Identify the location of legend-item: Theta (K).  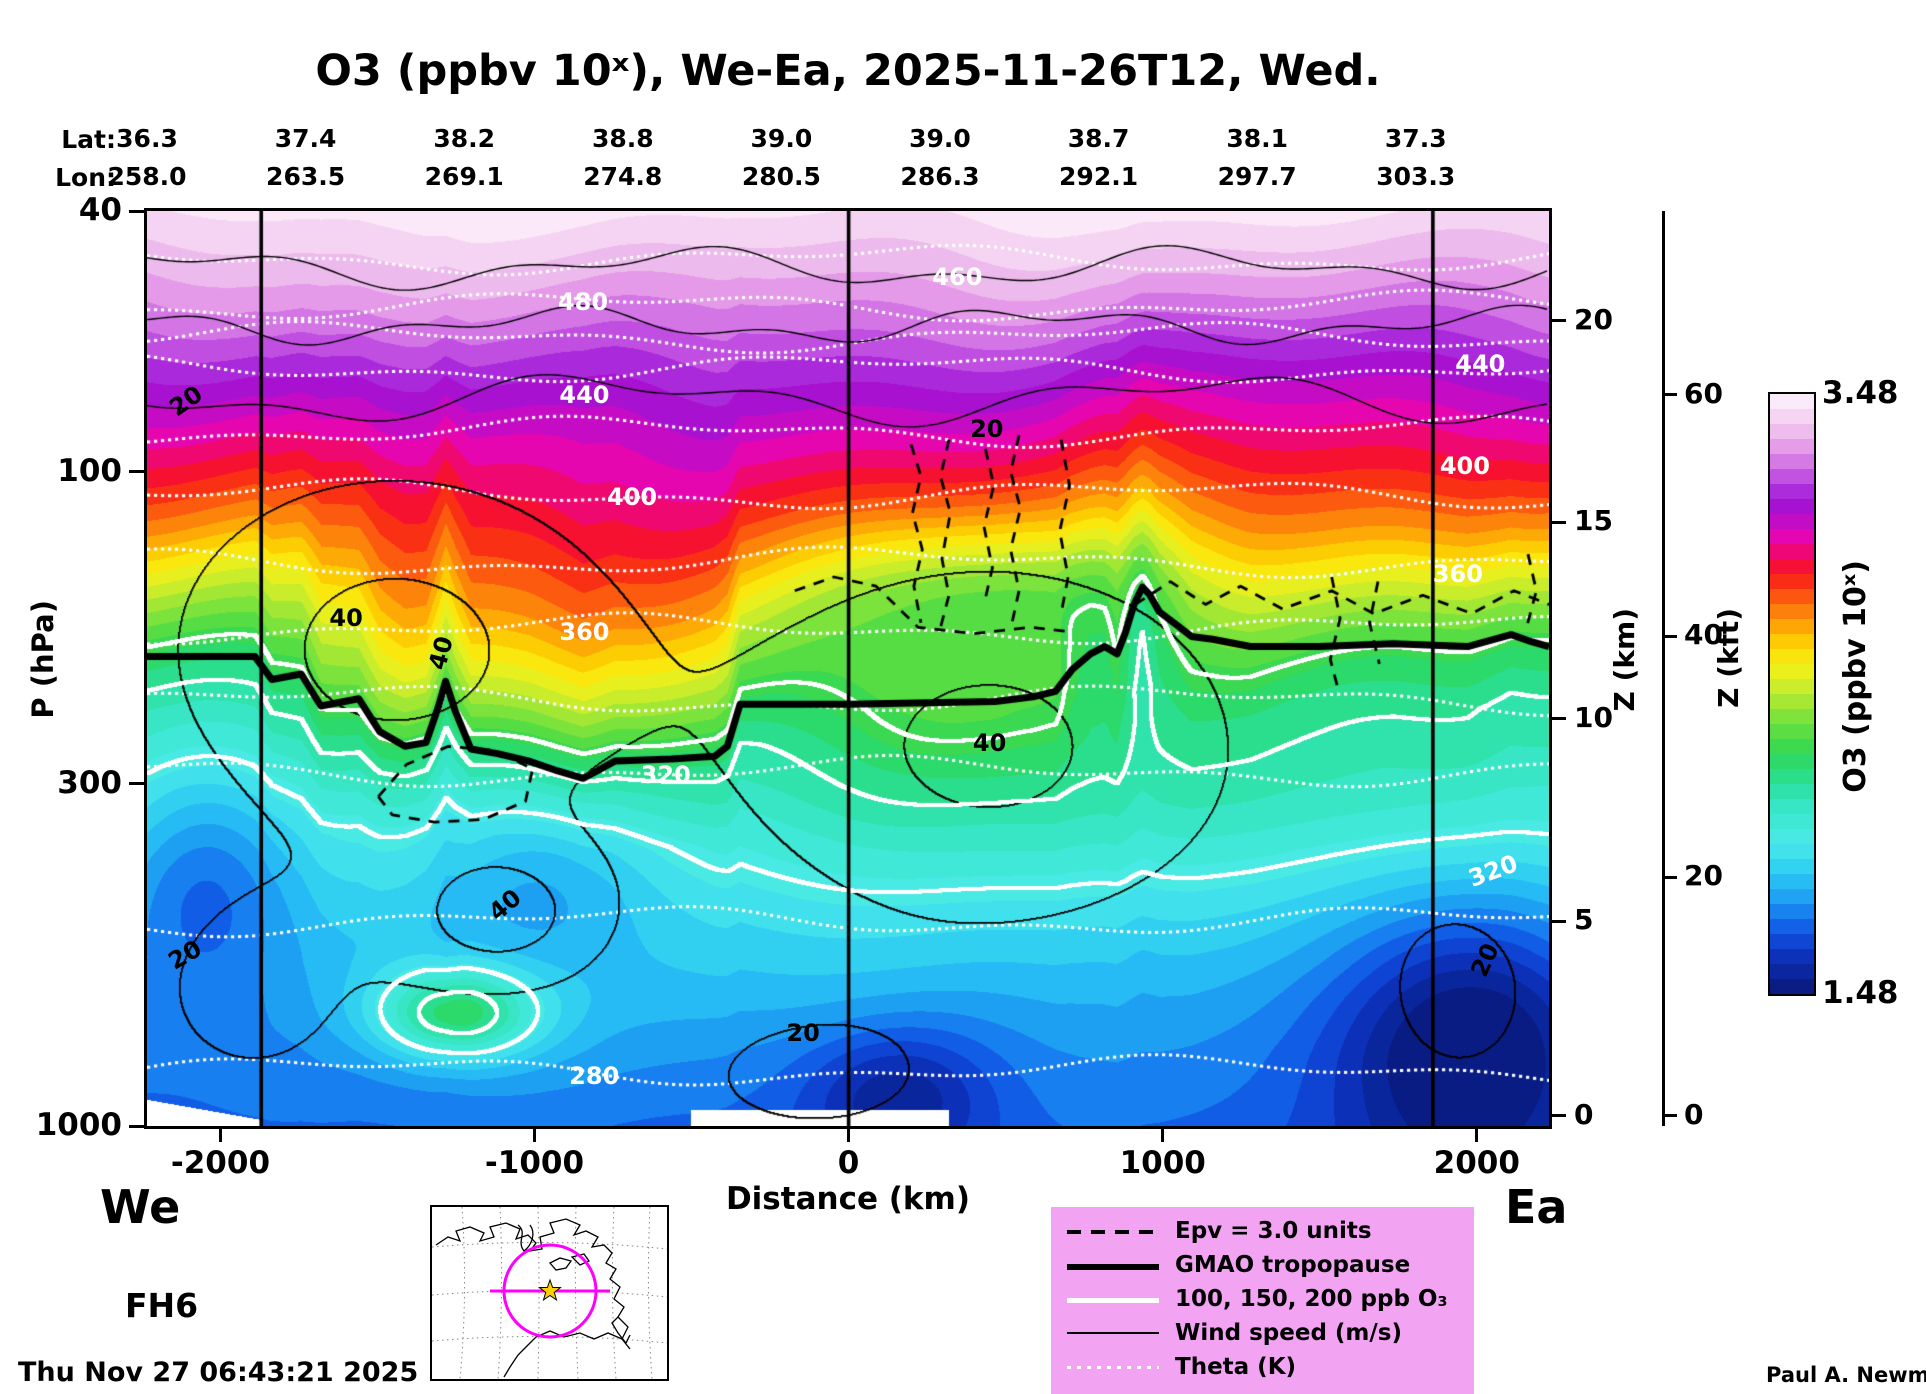
(1262, 1368).